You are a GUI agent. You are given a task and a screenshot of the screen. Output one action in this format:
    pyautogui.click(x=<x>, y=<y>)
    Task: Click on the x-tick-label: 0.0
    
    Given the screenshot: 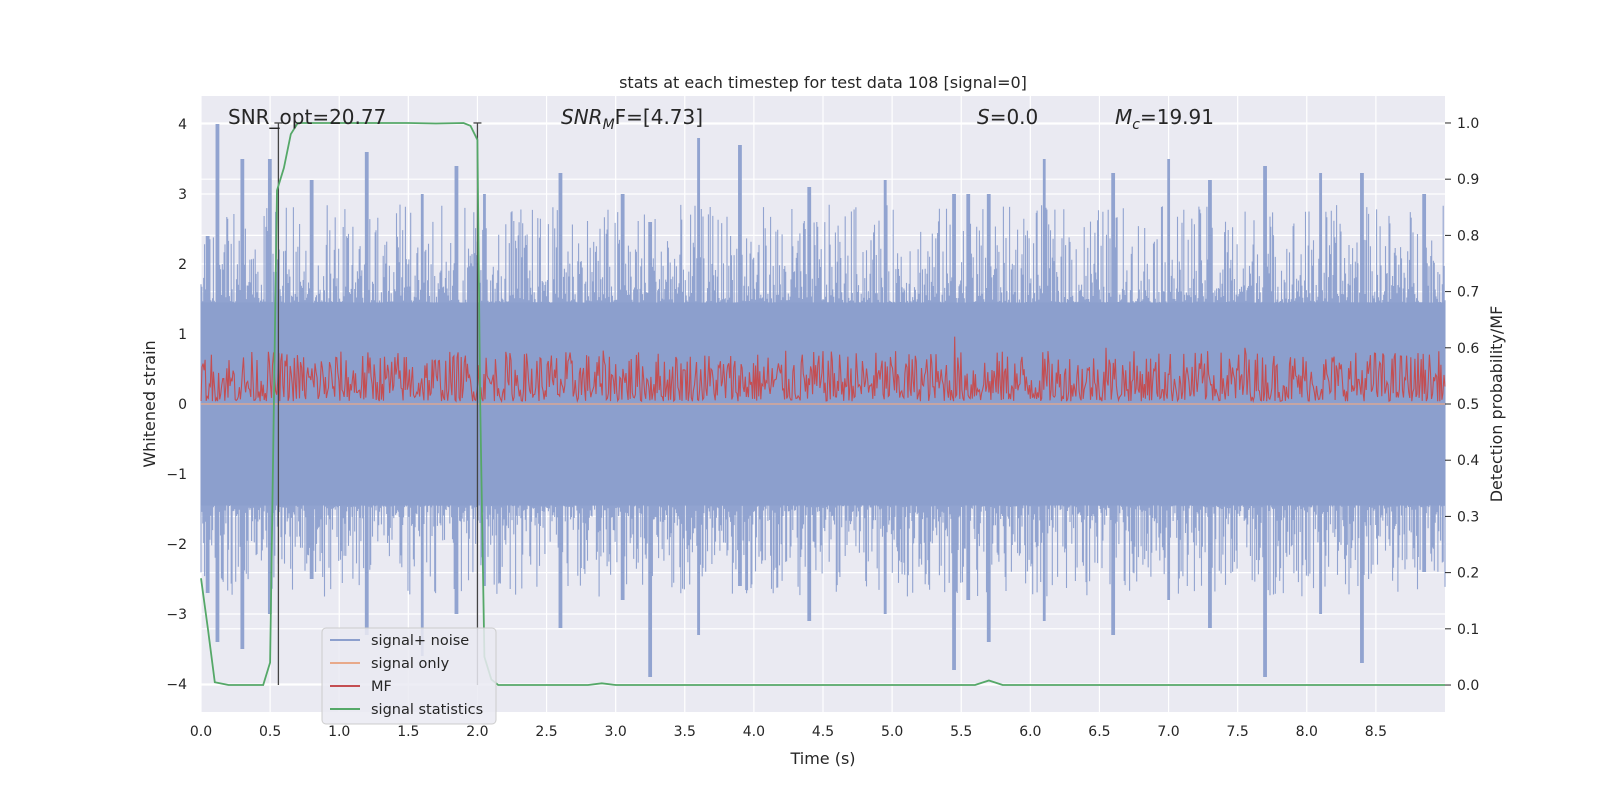 What is the action you would take?
    pyautogui.click(x=201, y=732)
    